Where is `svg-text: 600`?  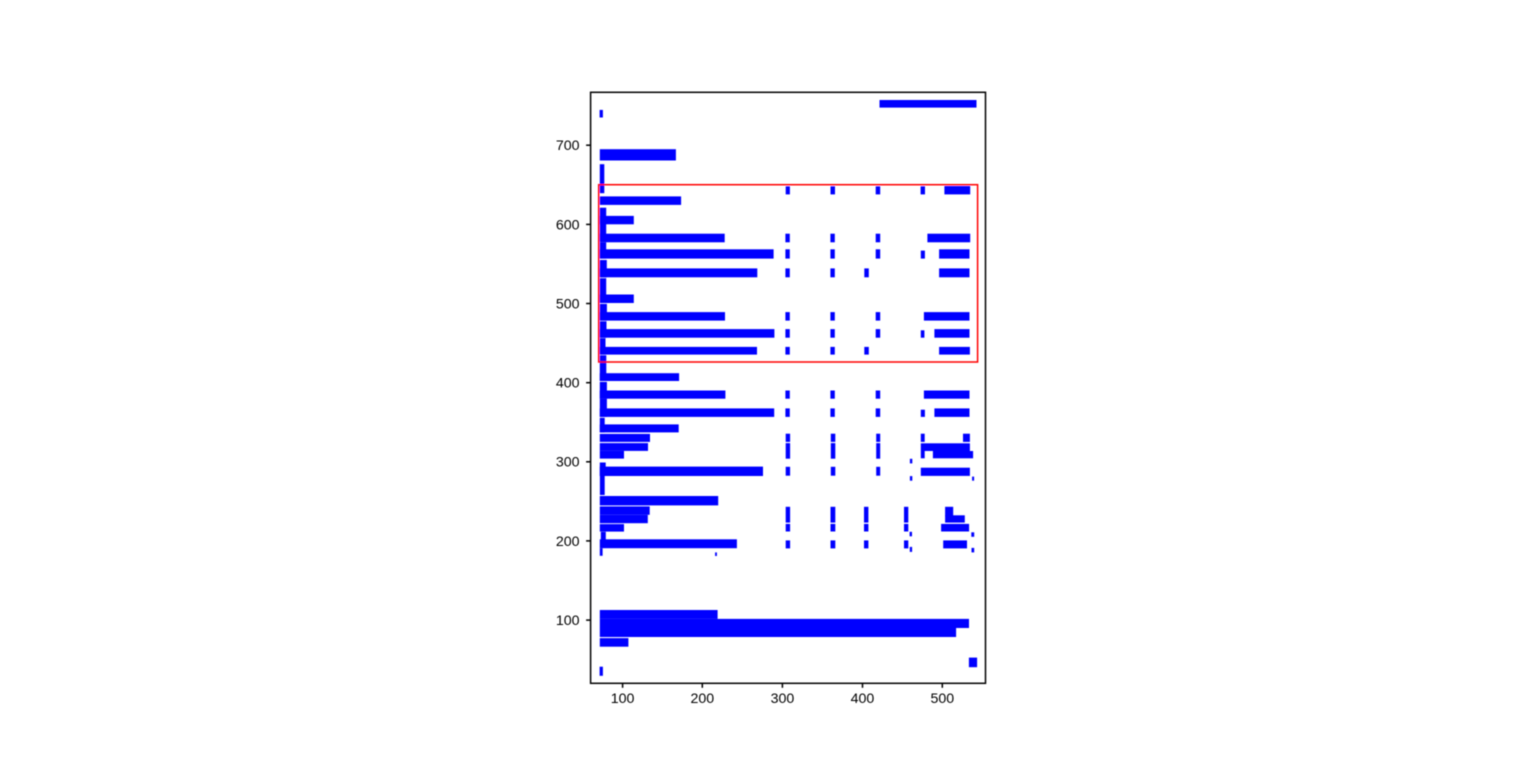
svg-text: 600 is located at coordinates (568, 225).